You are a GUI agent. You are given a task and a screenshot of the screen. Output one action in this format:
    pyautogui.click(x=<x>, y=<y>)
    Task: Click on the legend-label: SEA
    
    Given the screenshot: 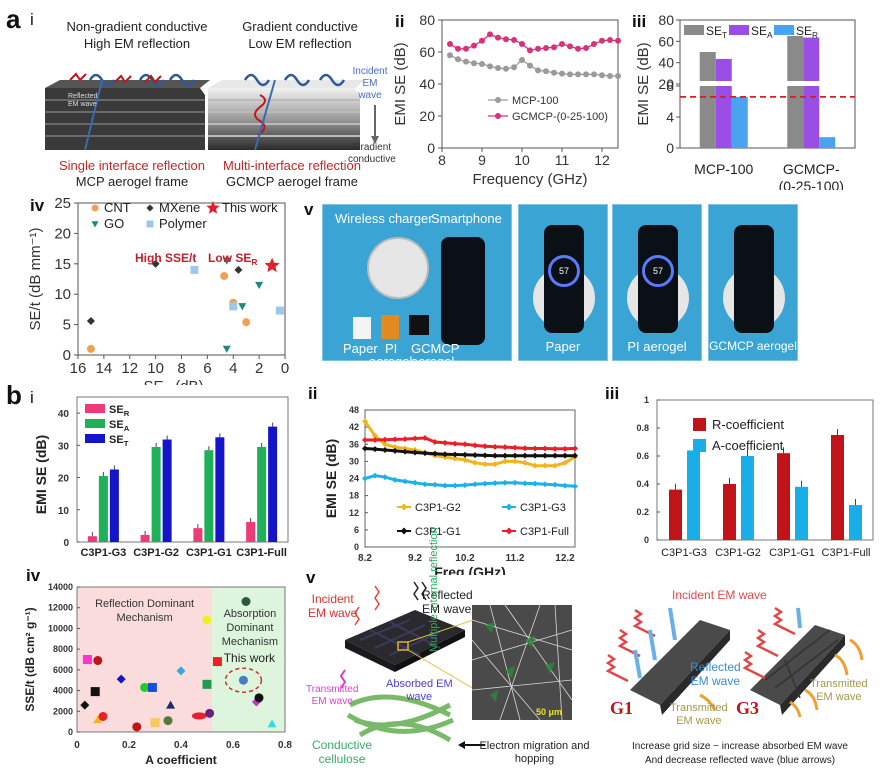 What is the action you would take?
    pyautogui.click(x=119, y=426)
    